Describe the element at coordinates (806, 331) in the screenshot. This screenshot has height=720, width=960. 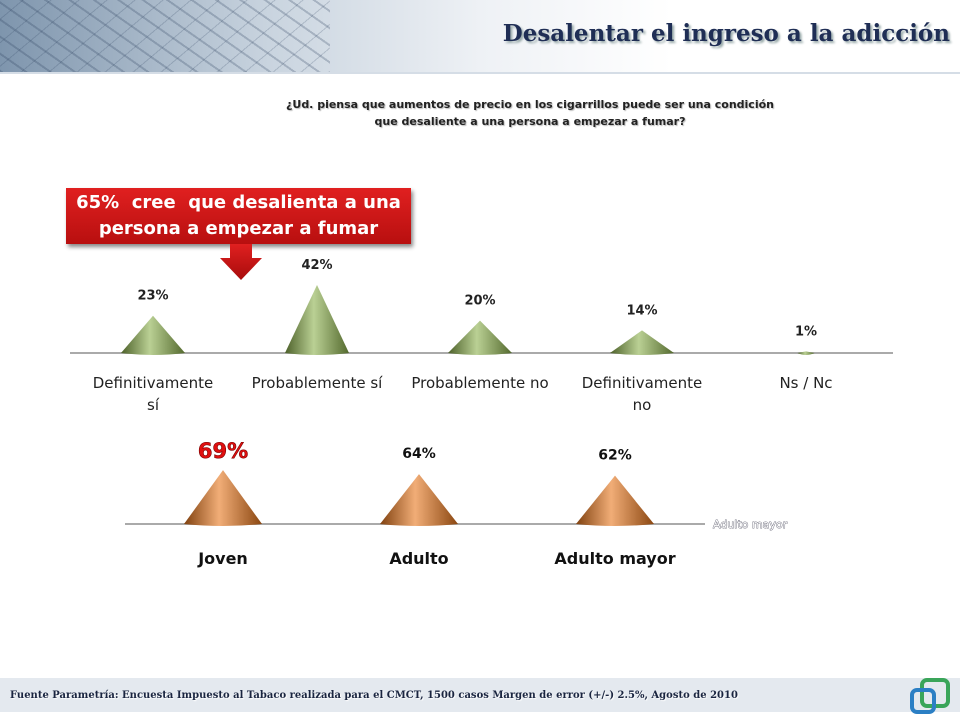
I see `value-label: 1%` at that location.